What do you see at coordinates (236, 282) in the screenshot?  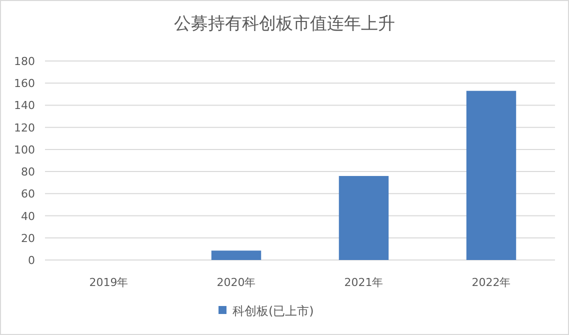 I see `x-tick-label: 2020年` at bounding box center [236, 282].